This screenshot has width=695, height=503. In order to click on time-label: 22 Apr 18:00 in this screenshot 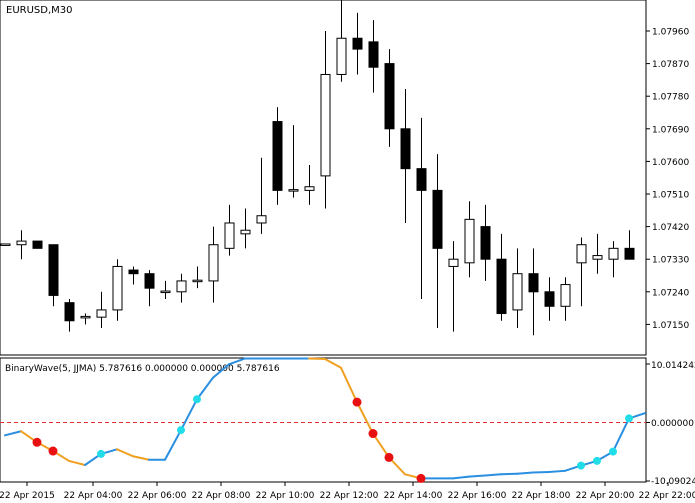, I will do `click(541, 496)`.